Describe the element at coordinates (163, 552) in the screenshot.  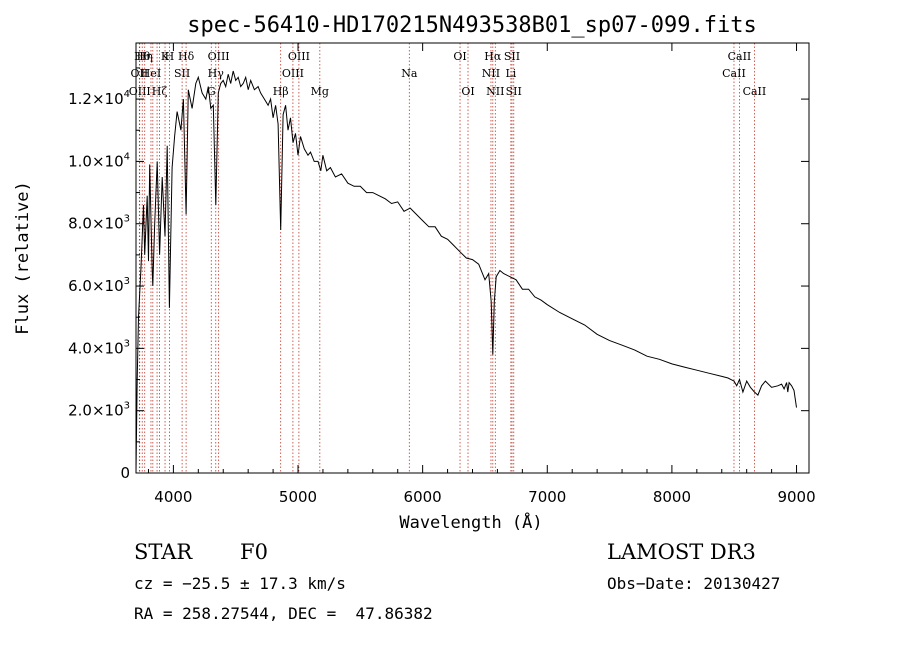
I see `object-type: STAR` at that location.